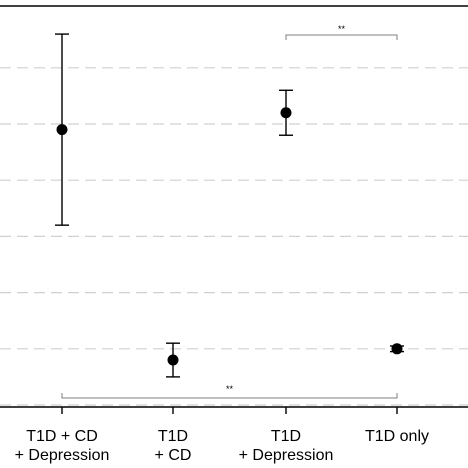 The height and width of the screenshot is (468, 468). I want to click on x-tick-label-line1-1: T1D, so click(173, 436).